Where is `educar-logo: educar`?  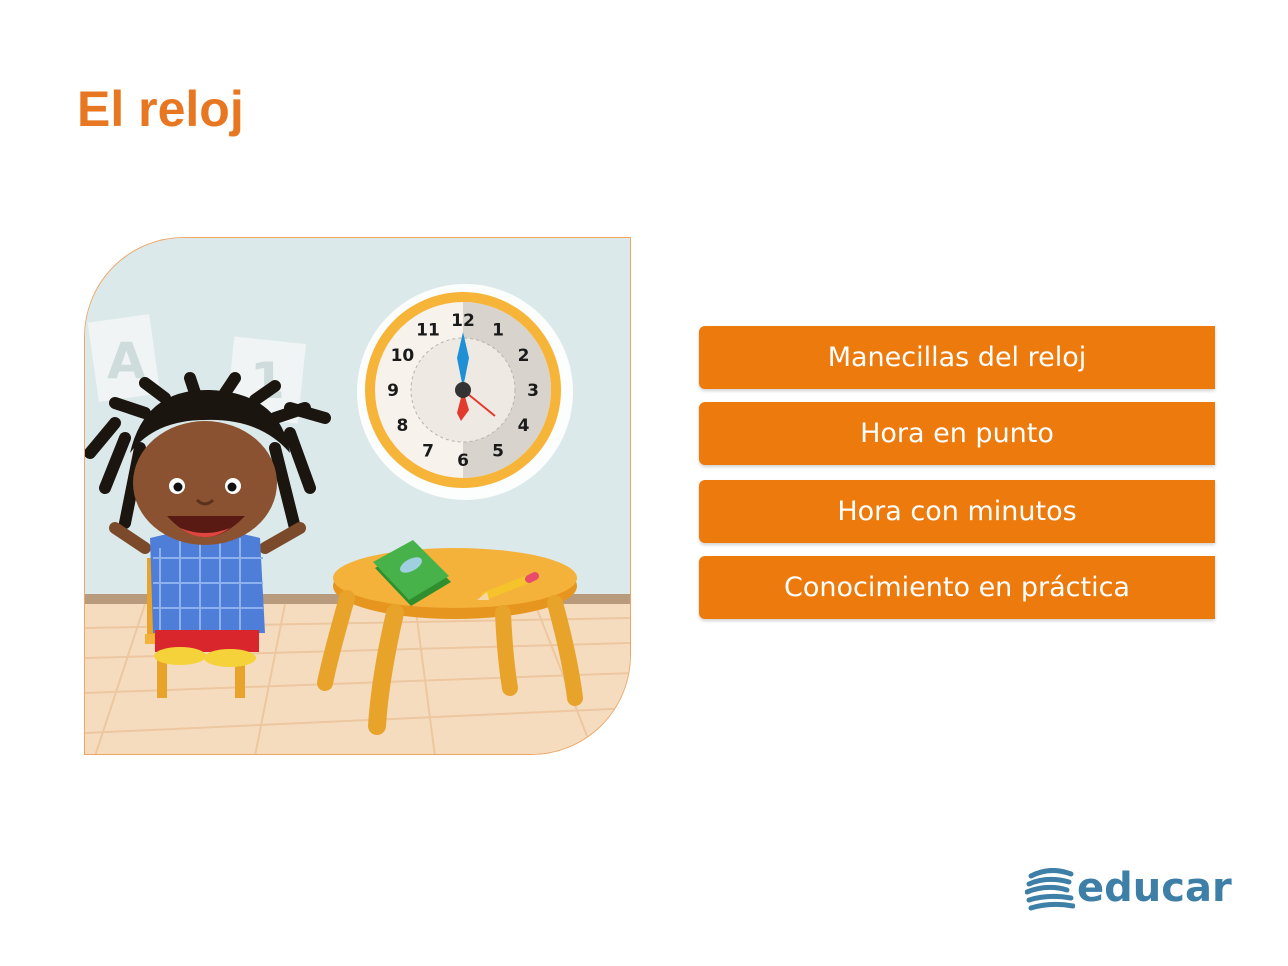
educar-logo: educar is located at coordinates (1128, 890).